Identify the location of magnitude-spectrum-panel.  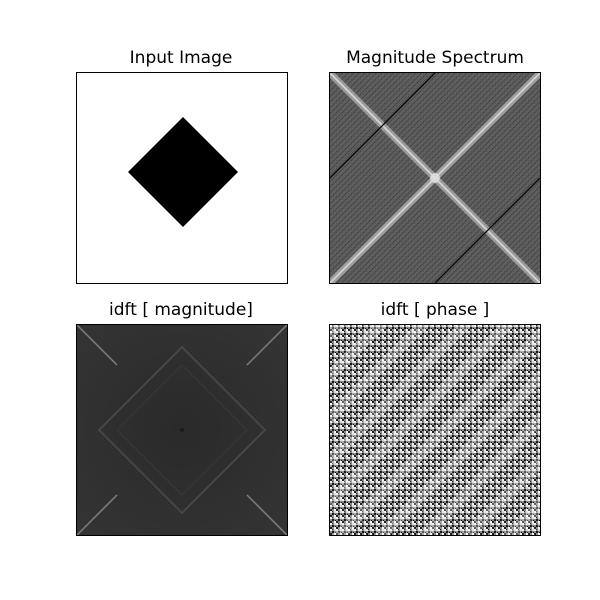
(435, 178).